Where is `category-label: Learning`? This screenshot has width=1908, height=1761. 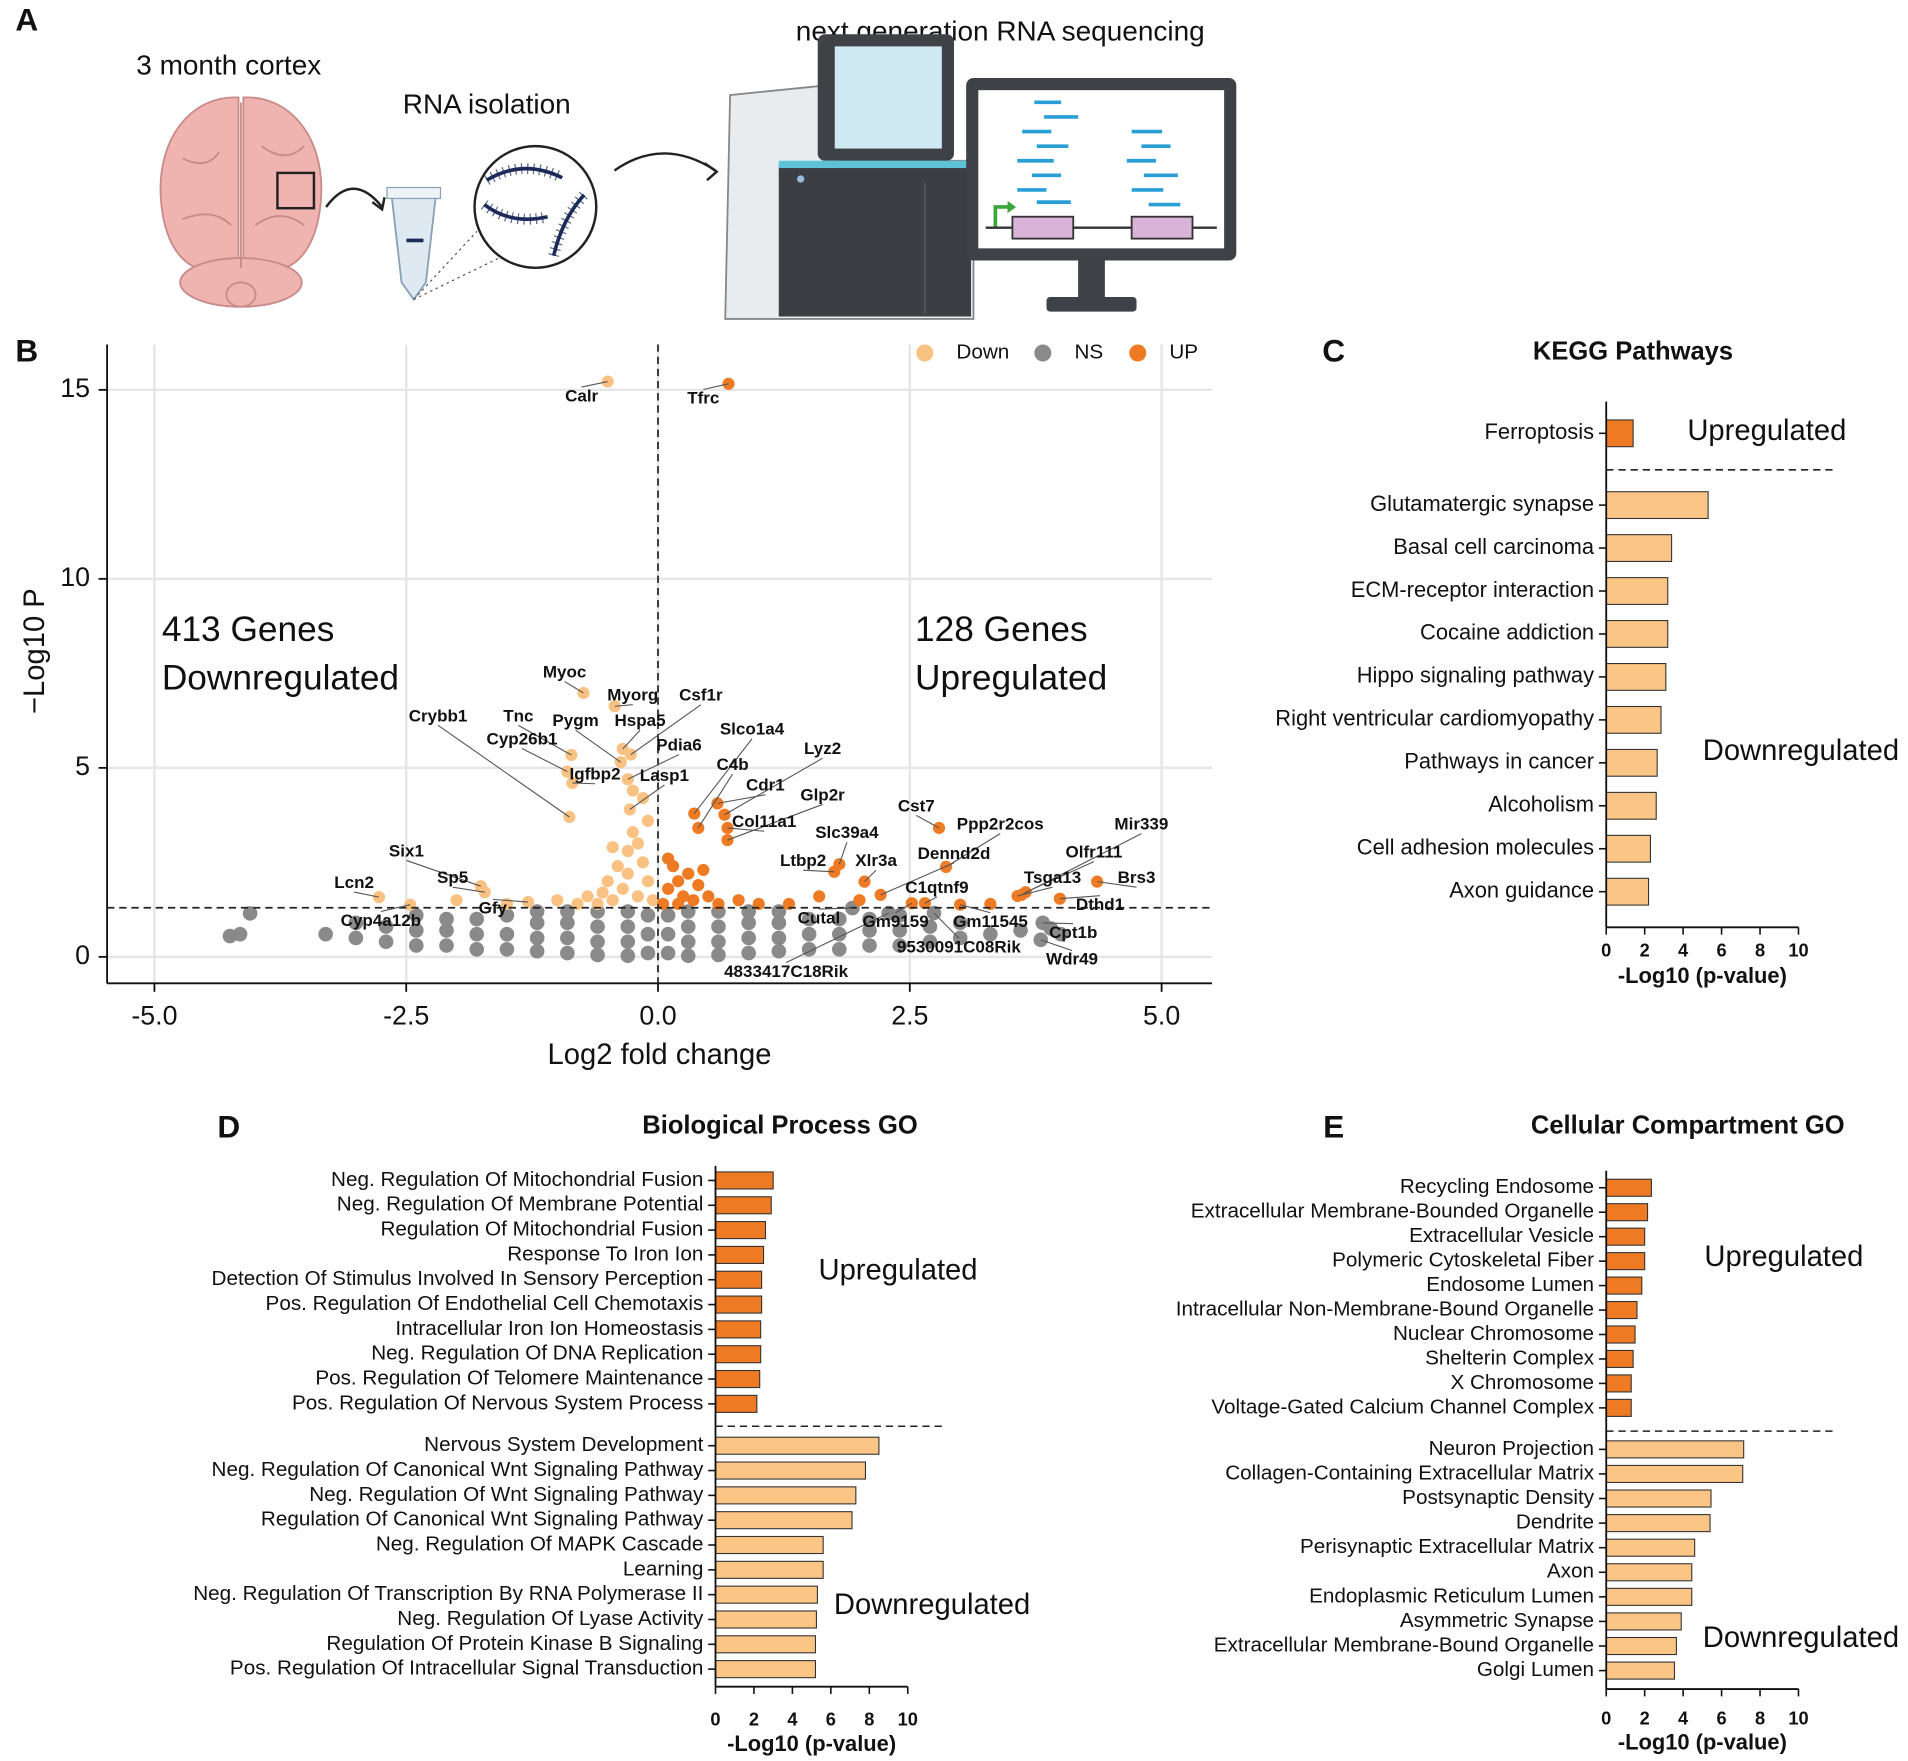
category-label: Learning is located at coordinates (663, 1568).